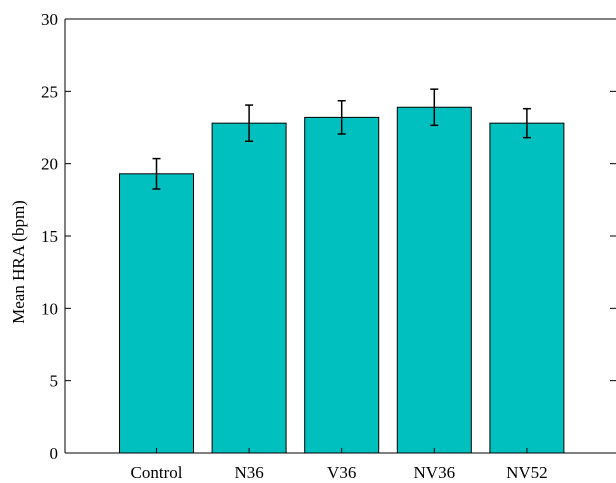 The image size is (616, 483). What do you see at coordinates (49, 308) in the screenshot?
I see `y-tick-label: 10` at bounding box center [49, 308].